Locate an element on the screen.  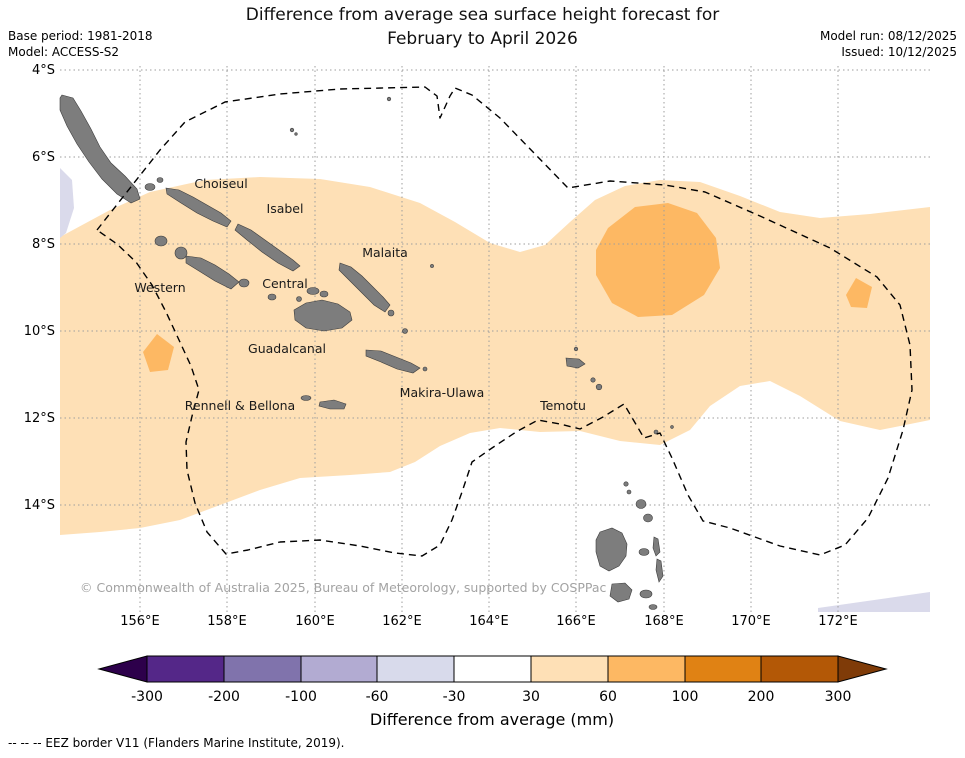
island-tikopia is located at coordinates (656, 432).